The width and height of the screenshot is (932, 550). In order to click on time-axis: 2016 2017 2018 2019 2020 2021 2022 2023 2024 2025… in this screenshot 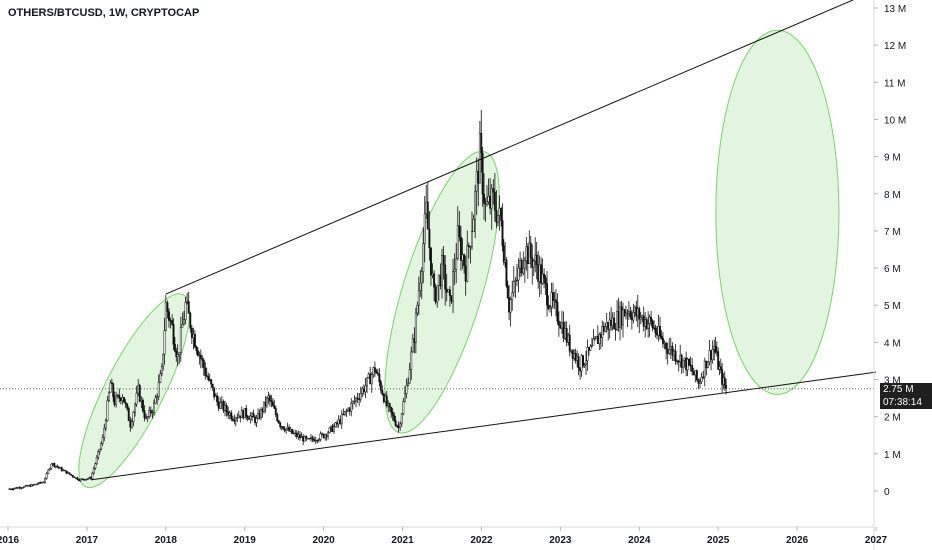, I will do `click(444, 536)`.